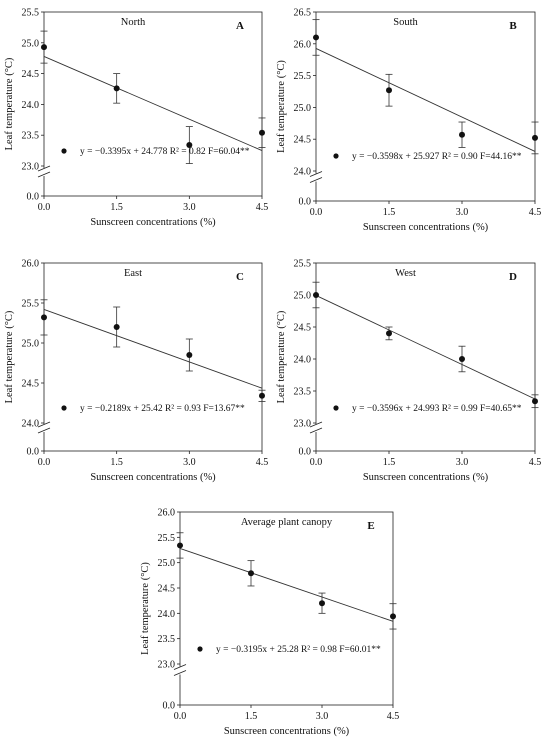 The image size is (550, 738). Describe the element at coordinates (133, 22) in the screenshot. I see `panel-title: North` at that location.